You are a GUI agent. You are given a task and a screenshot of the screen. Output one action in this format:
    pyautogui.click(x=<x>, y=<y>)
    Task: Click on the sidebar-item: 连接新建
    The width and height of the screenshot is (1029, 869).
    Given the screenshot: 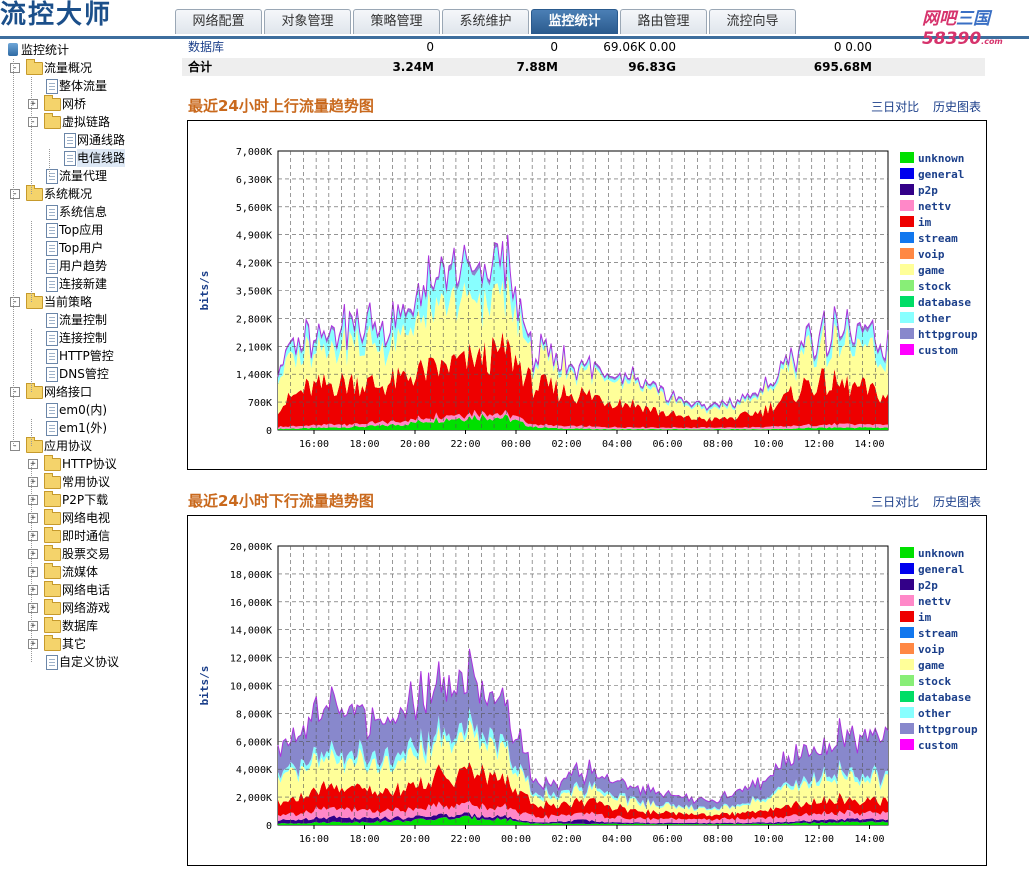 What is the action you would take?
    pyautogui.click(x=85, y=284)
    